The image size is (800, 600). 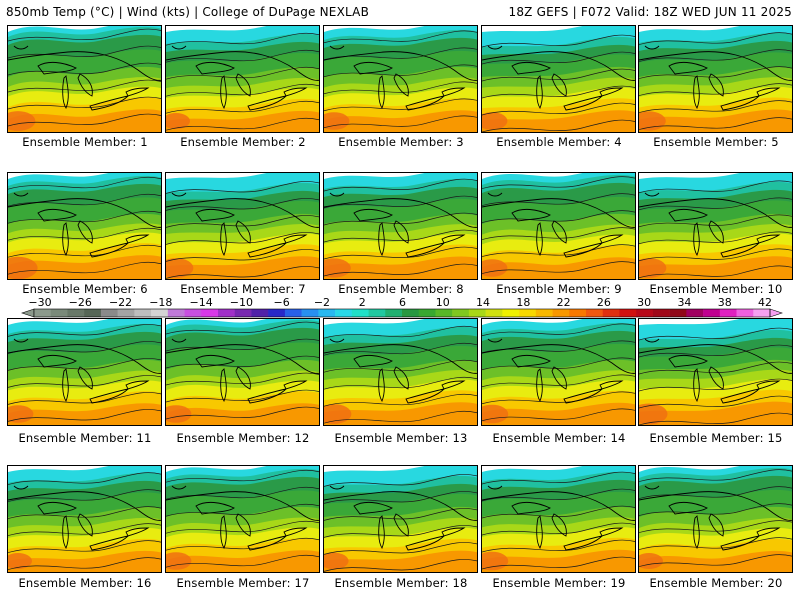 What do you see at coordinates (28, 313) in the screenshot?
I see `colorbar-left-arrow` at bounding box center [28, 313].